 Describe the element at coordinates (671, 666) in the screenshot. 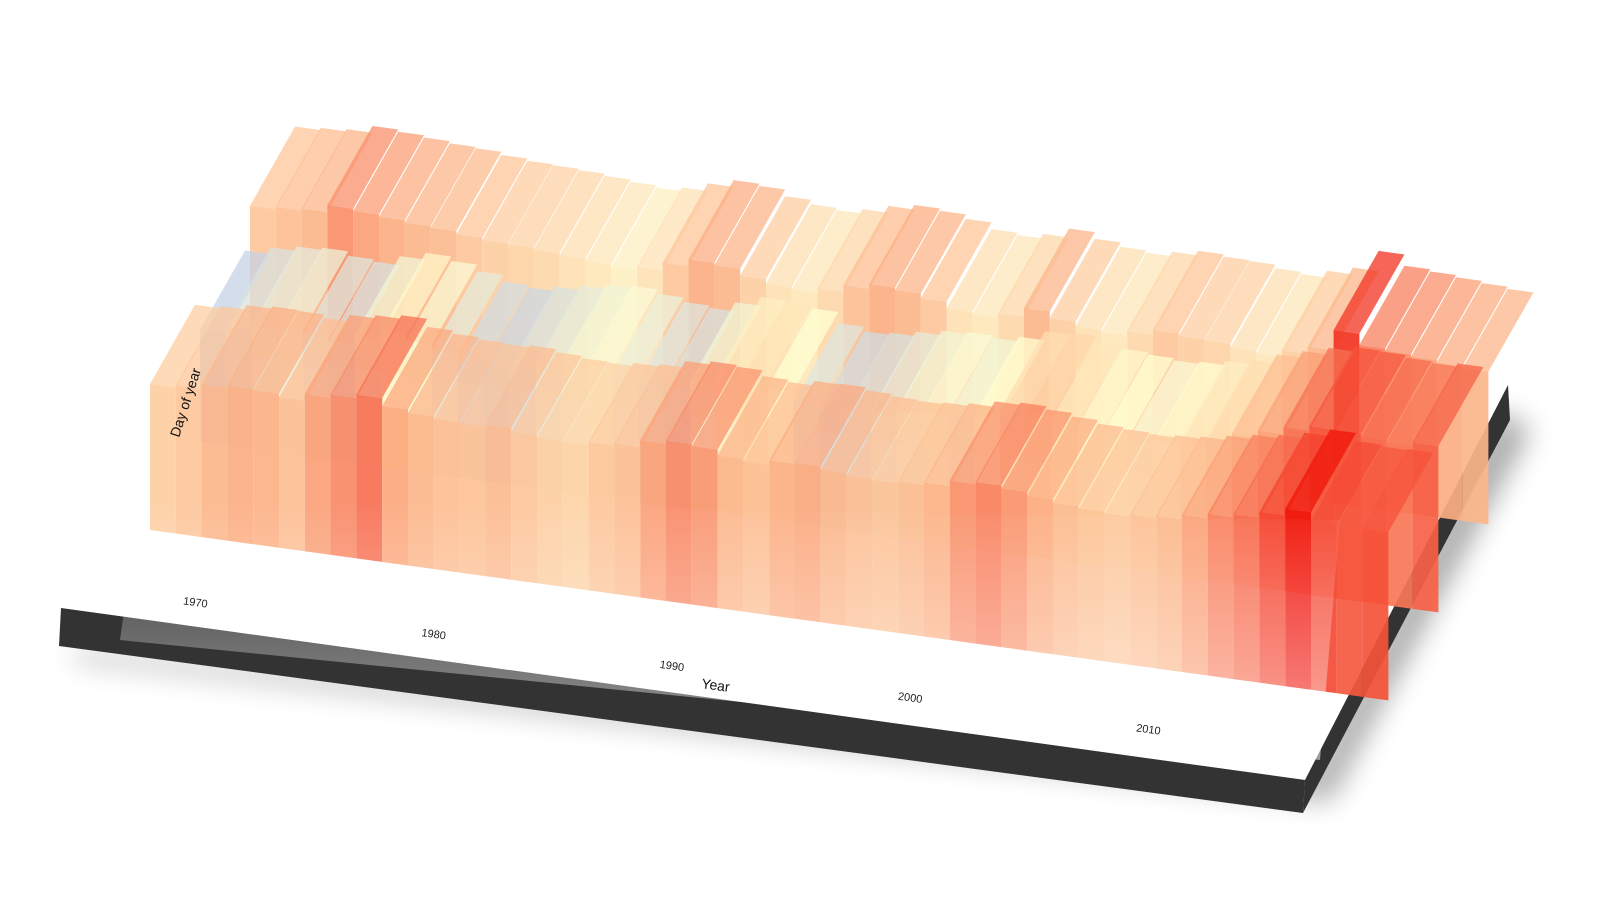

I see `x-axis-ticks: 1970 1980 1990 2000 2010` at that location.